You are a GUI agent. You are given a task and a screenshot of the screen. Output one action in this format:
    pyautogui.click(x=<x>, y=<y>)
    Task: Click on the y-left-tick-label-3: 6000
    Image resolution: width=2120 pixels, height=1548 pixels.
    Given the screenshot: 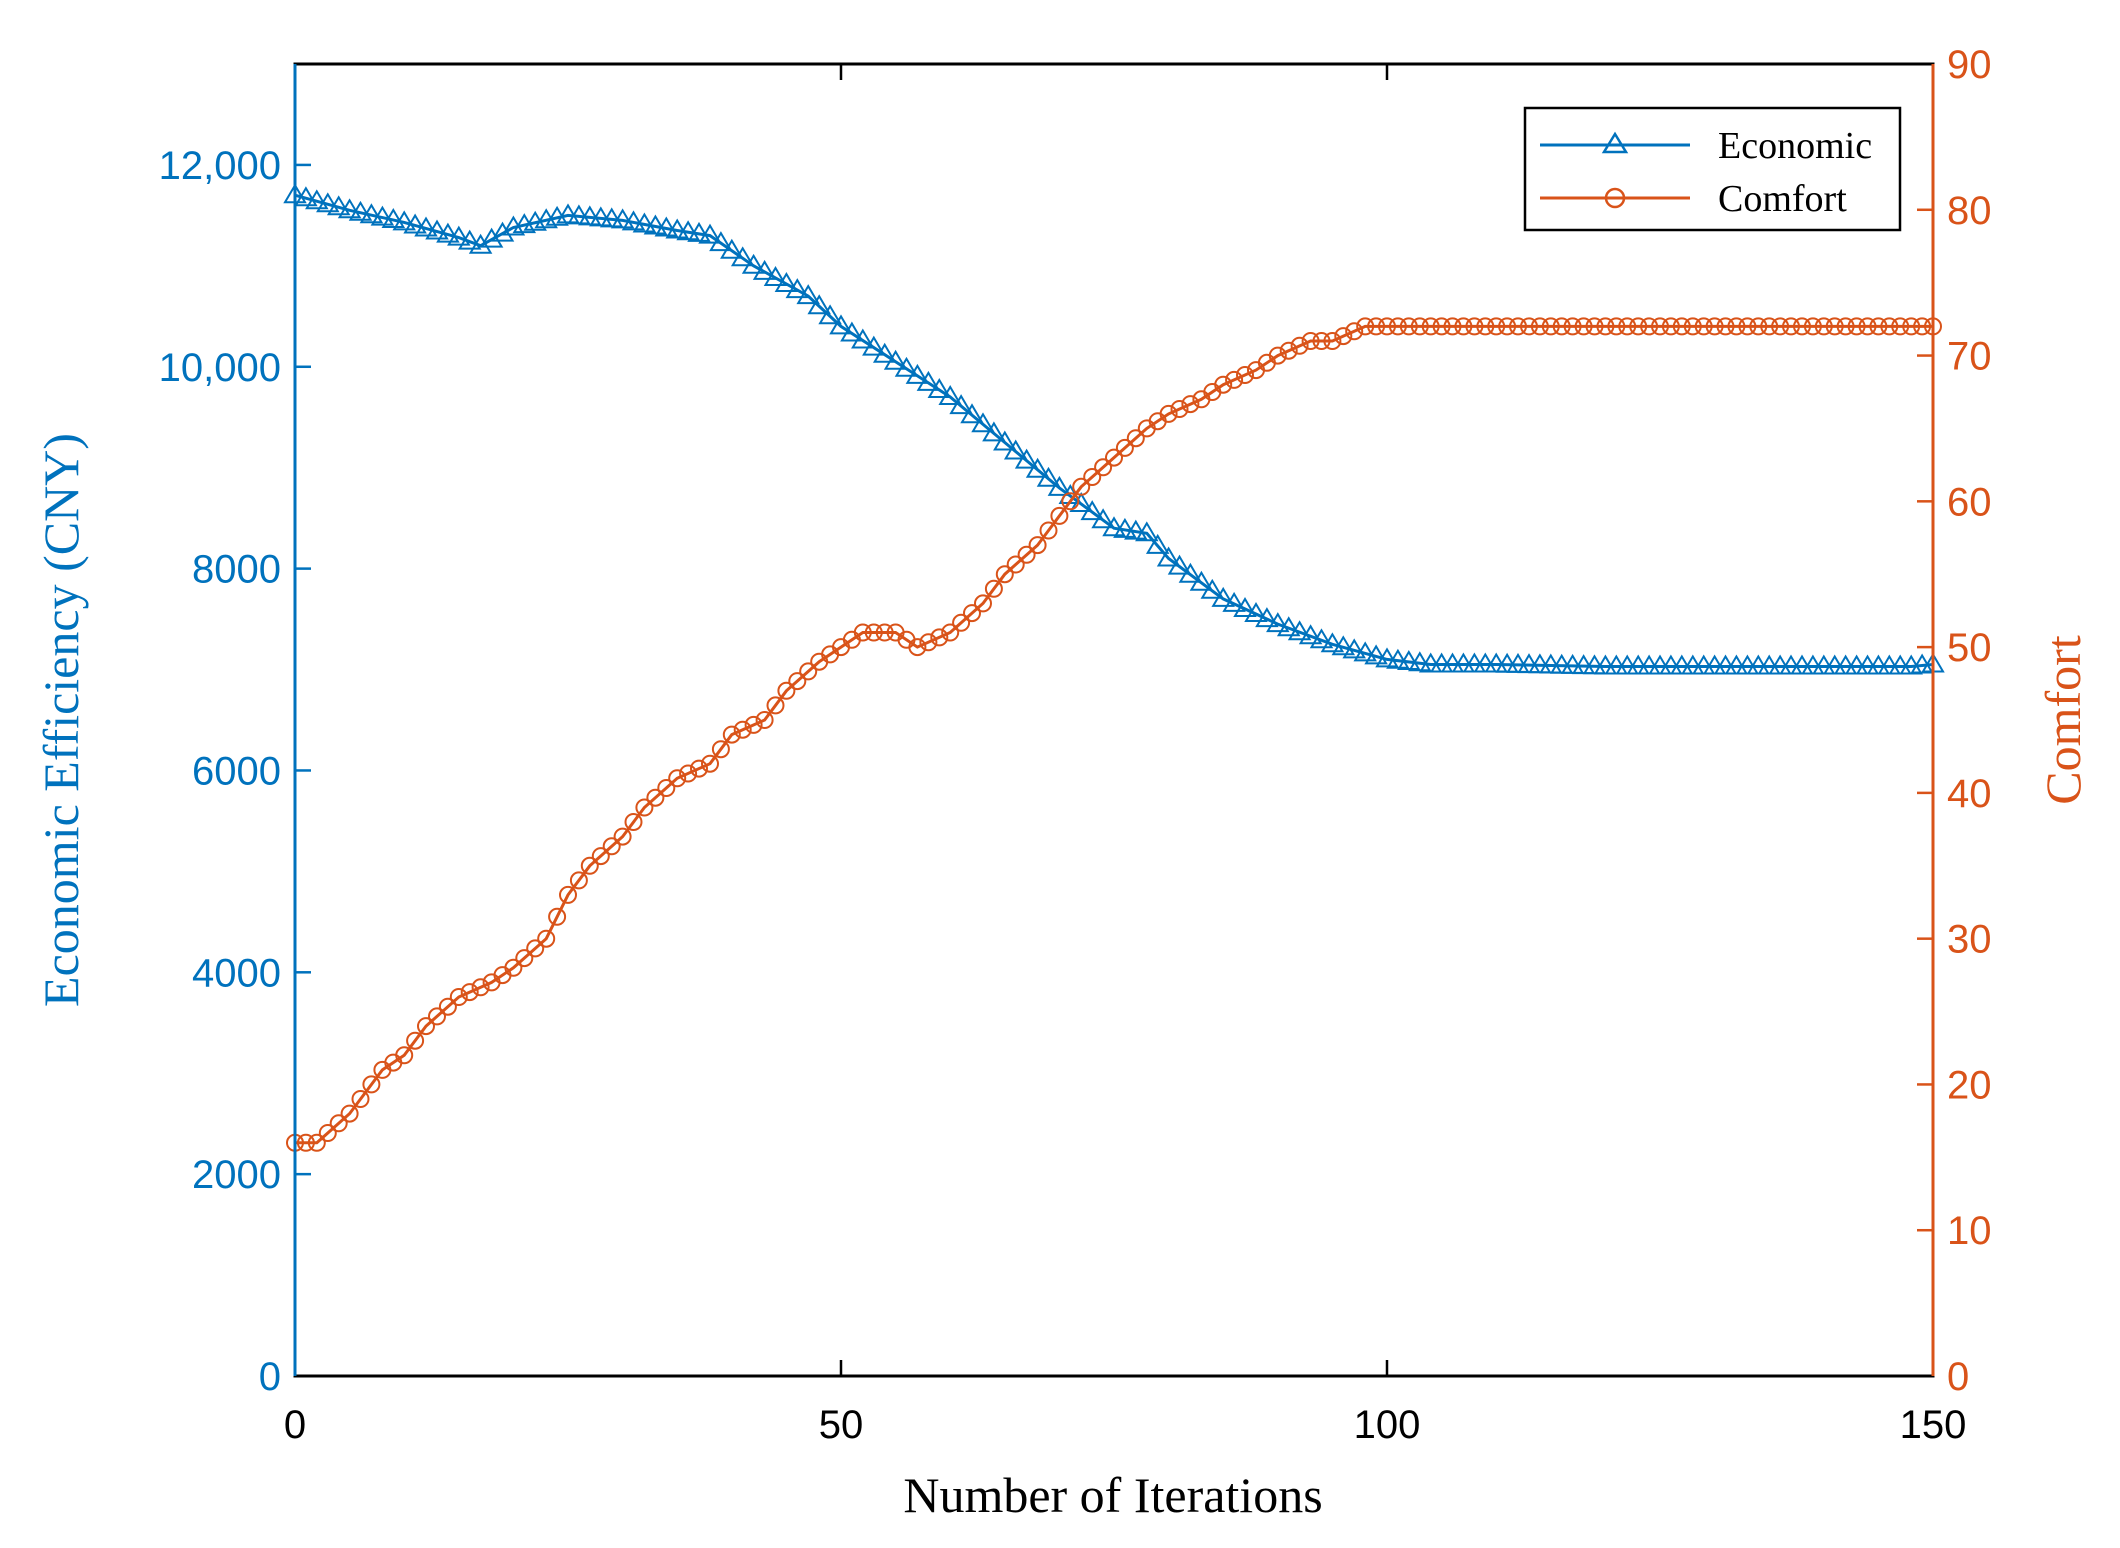 What is the action you would take?
    pyautogui.click(x=236, y=771)
    